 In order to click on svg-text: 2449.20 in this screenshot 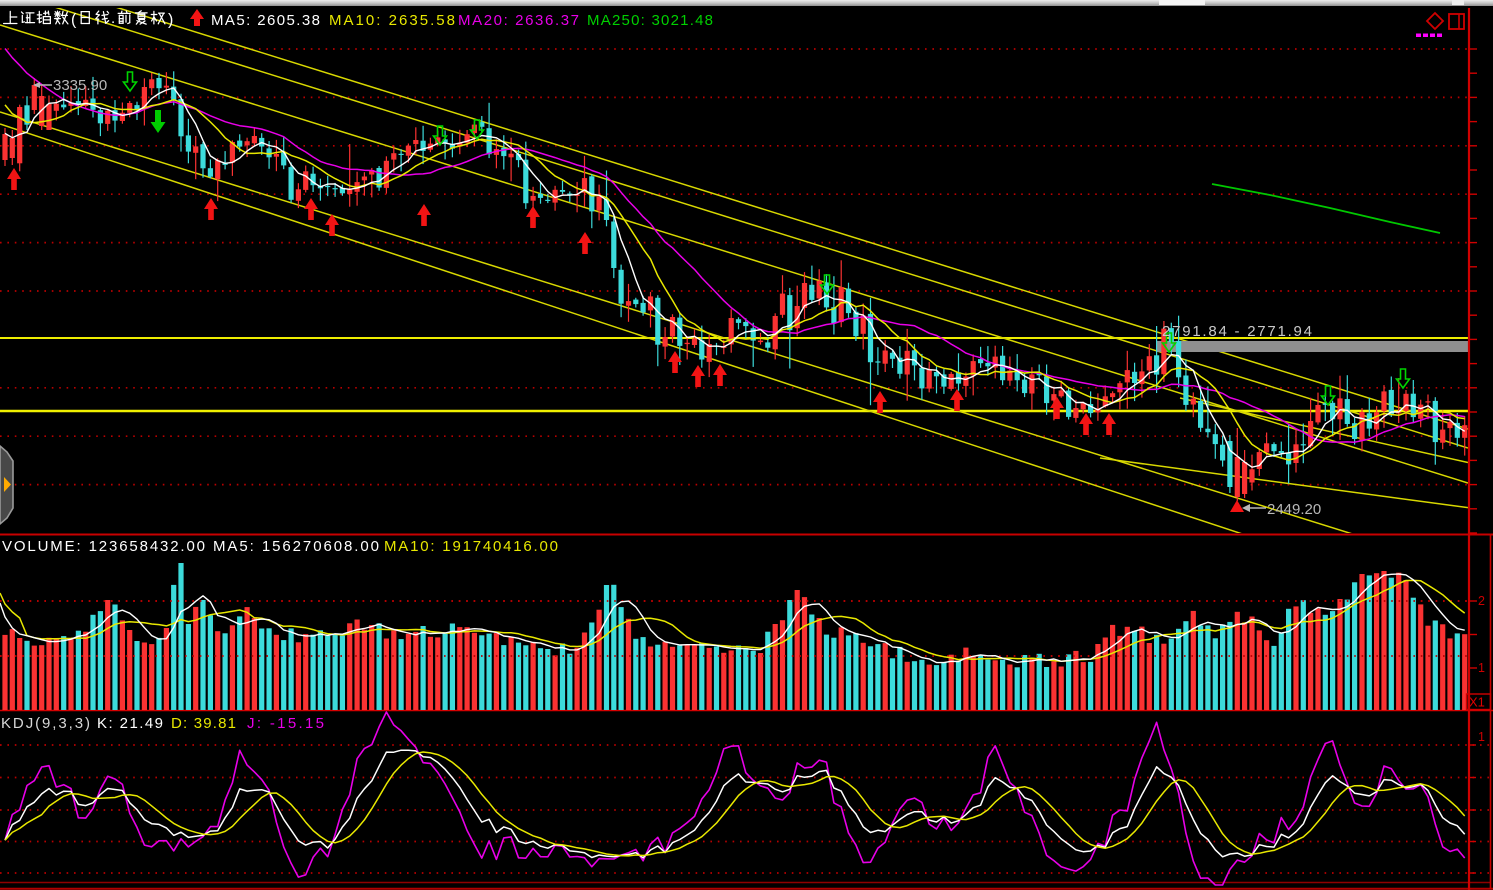, I will do `click(1294, 509)`.